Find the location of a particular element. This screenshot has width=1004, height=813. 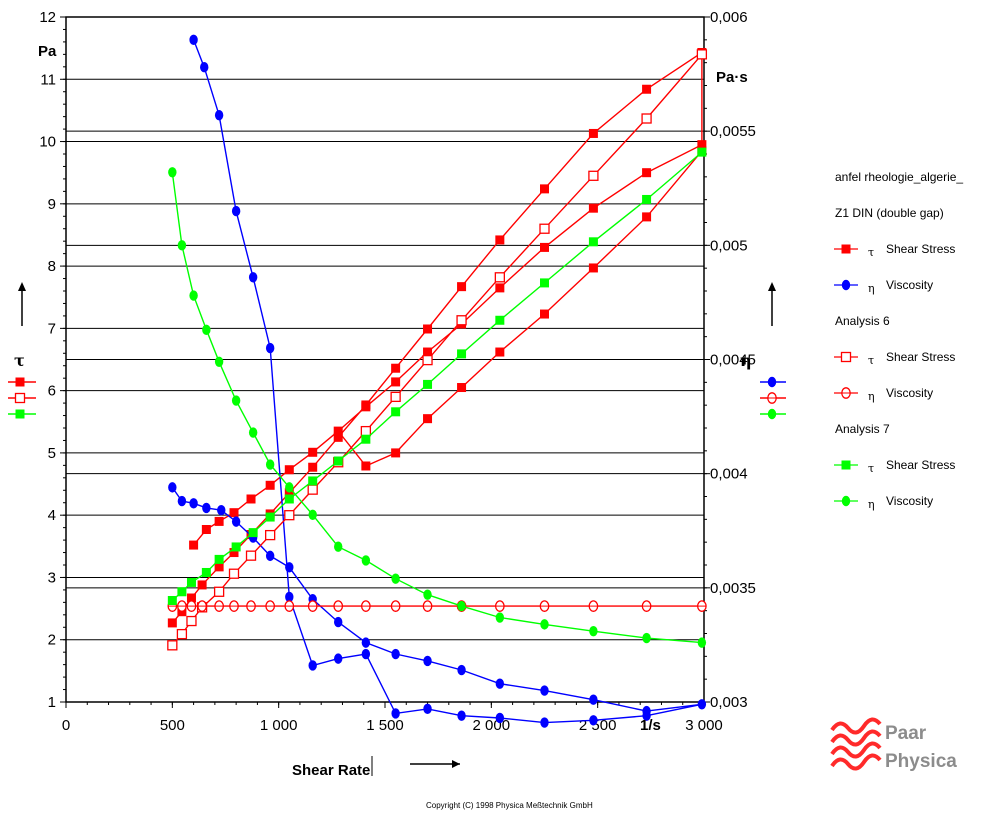

y-left-tick-label: 11 is located at coordinates (48, 79).